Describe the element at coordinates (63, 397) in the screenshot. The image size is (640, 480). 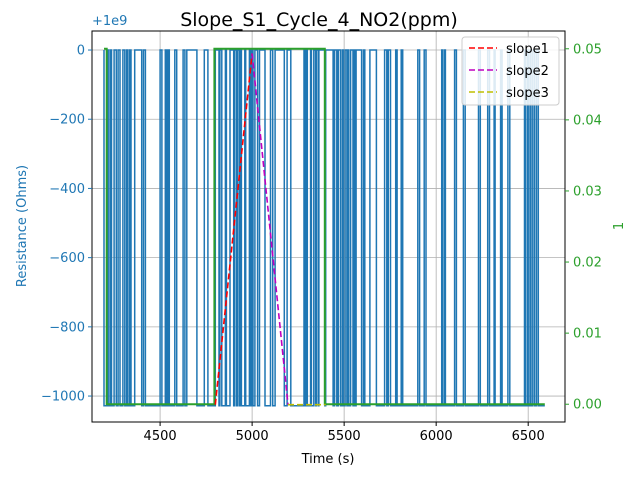
I see `y-left-tick-label: −1000` at that location.